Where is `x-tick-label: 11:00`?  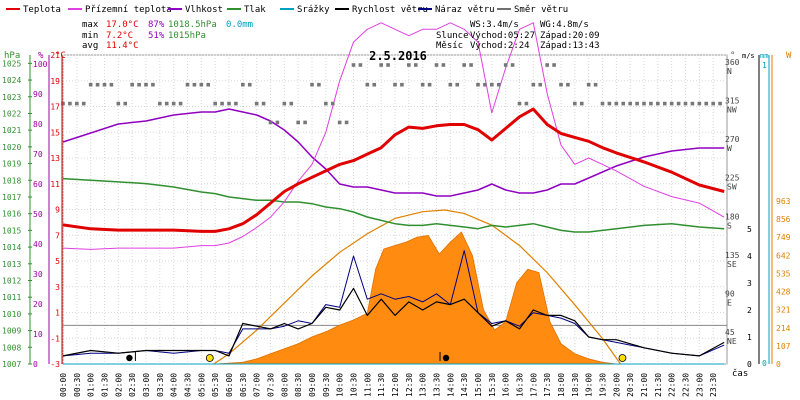 x-tick-label: 11:00 is located at coordinates (367, 385).